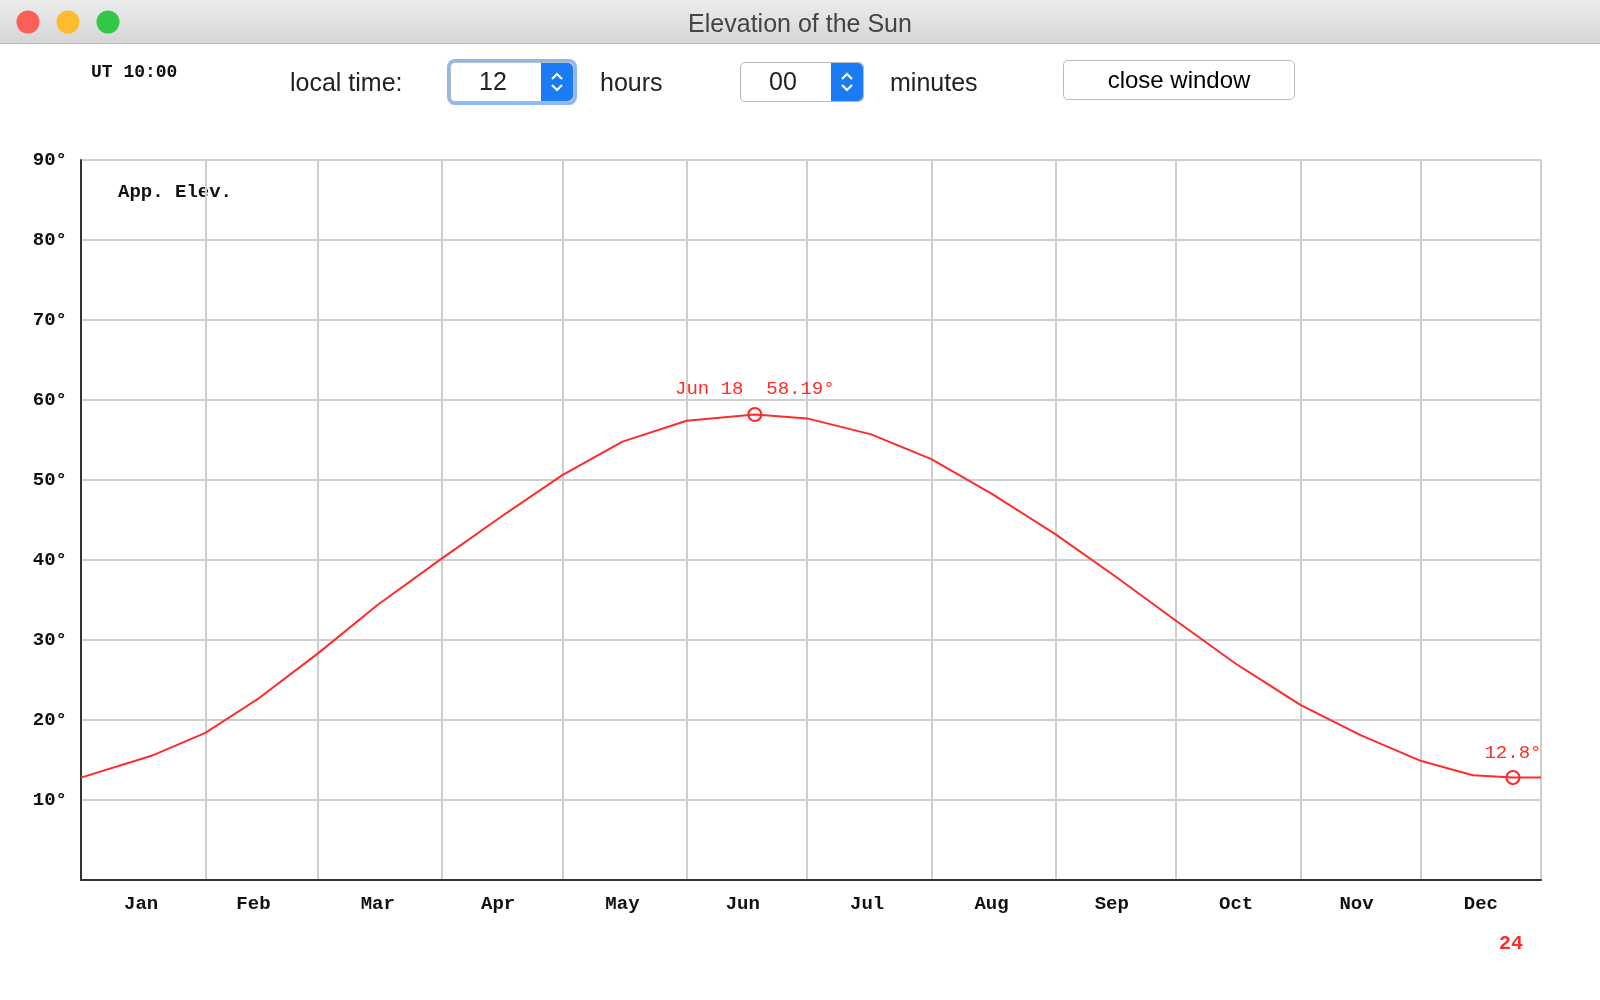 The width and height of the screenshot is (1600, 1000). I want to click on text: minutes, so click(934, 82).